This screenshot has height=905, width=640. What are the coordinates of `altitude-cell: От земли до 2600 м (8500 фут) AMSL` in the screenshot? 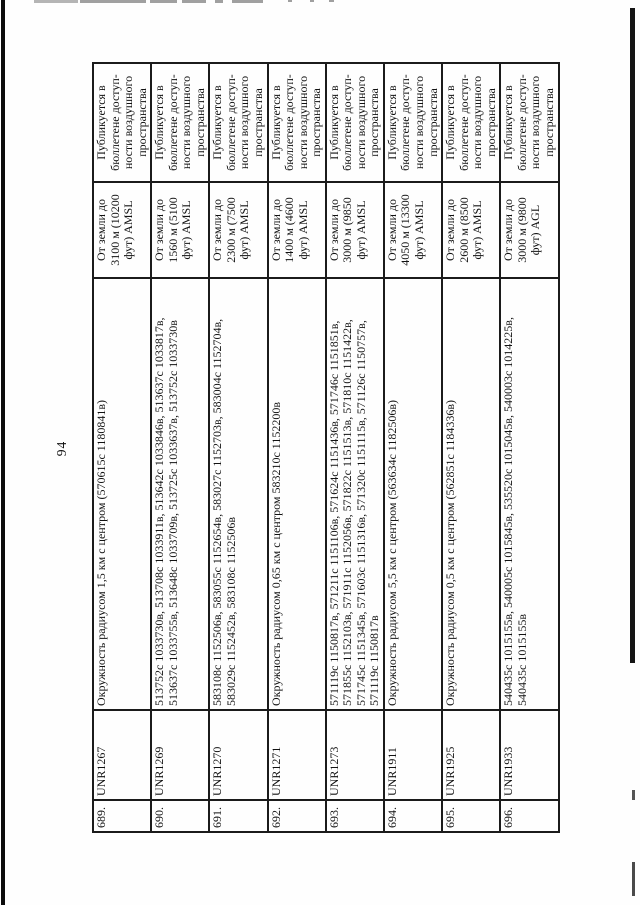 It's located at (471, 230).